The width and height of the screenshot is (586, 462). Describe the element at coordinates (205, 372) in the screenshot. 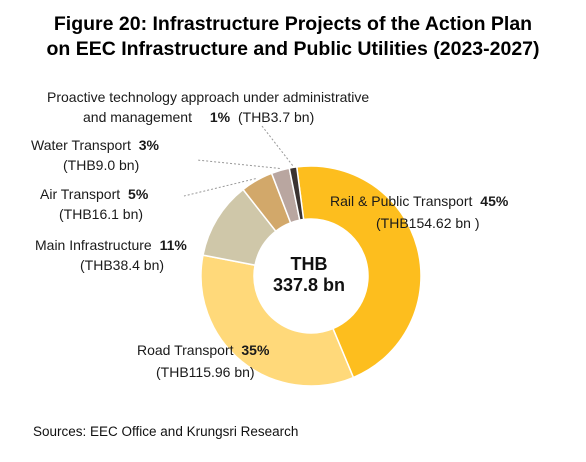

I see `label-road-amount: (THB115.96 bn)` at that location.